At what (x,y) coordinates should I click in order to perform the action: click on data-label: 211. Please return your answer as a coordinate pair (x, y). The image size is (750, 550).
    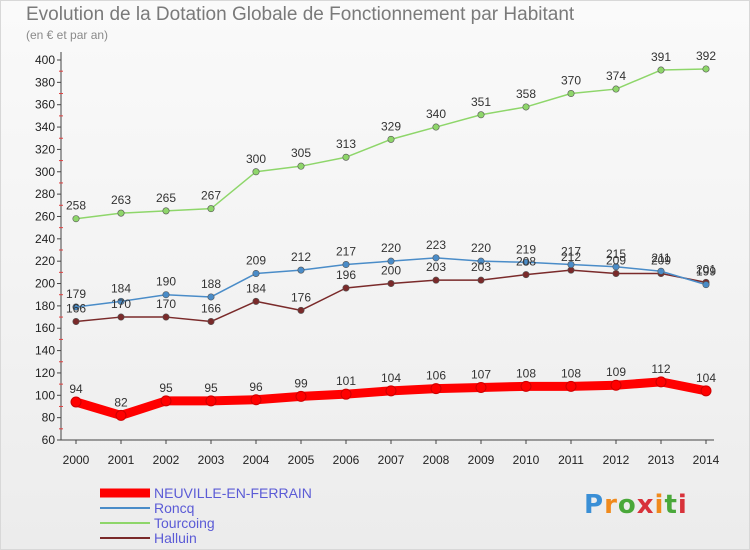
    Looking at the image, I should click on (660, 258).